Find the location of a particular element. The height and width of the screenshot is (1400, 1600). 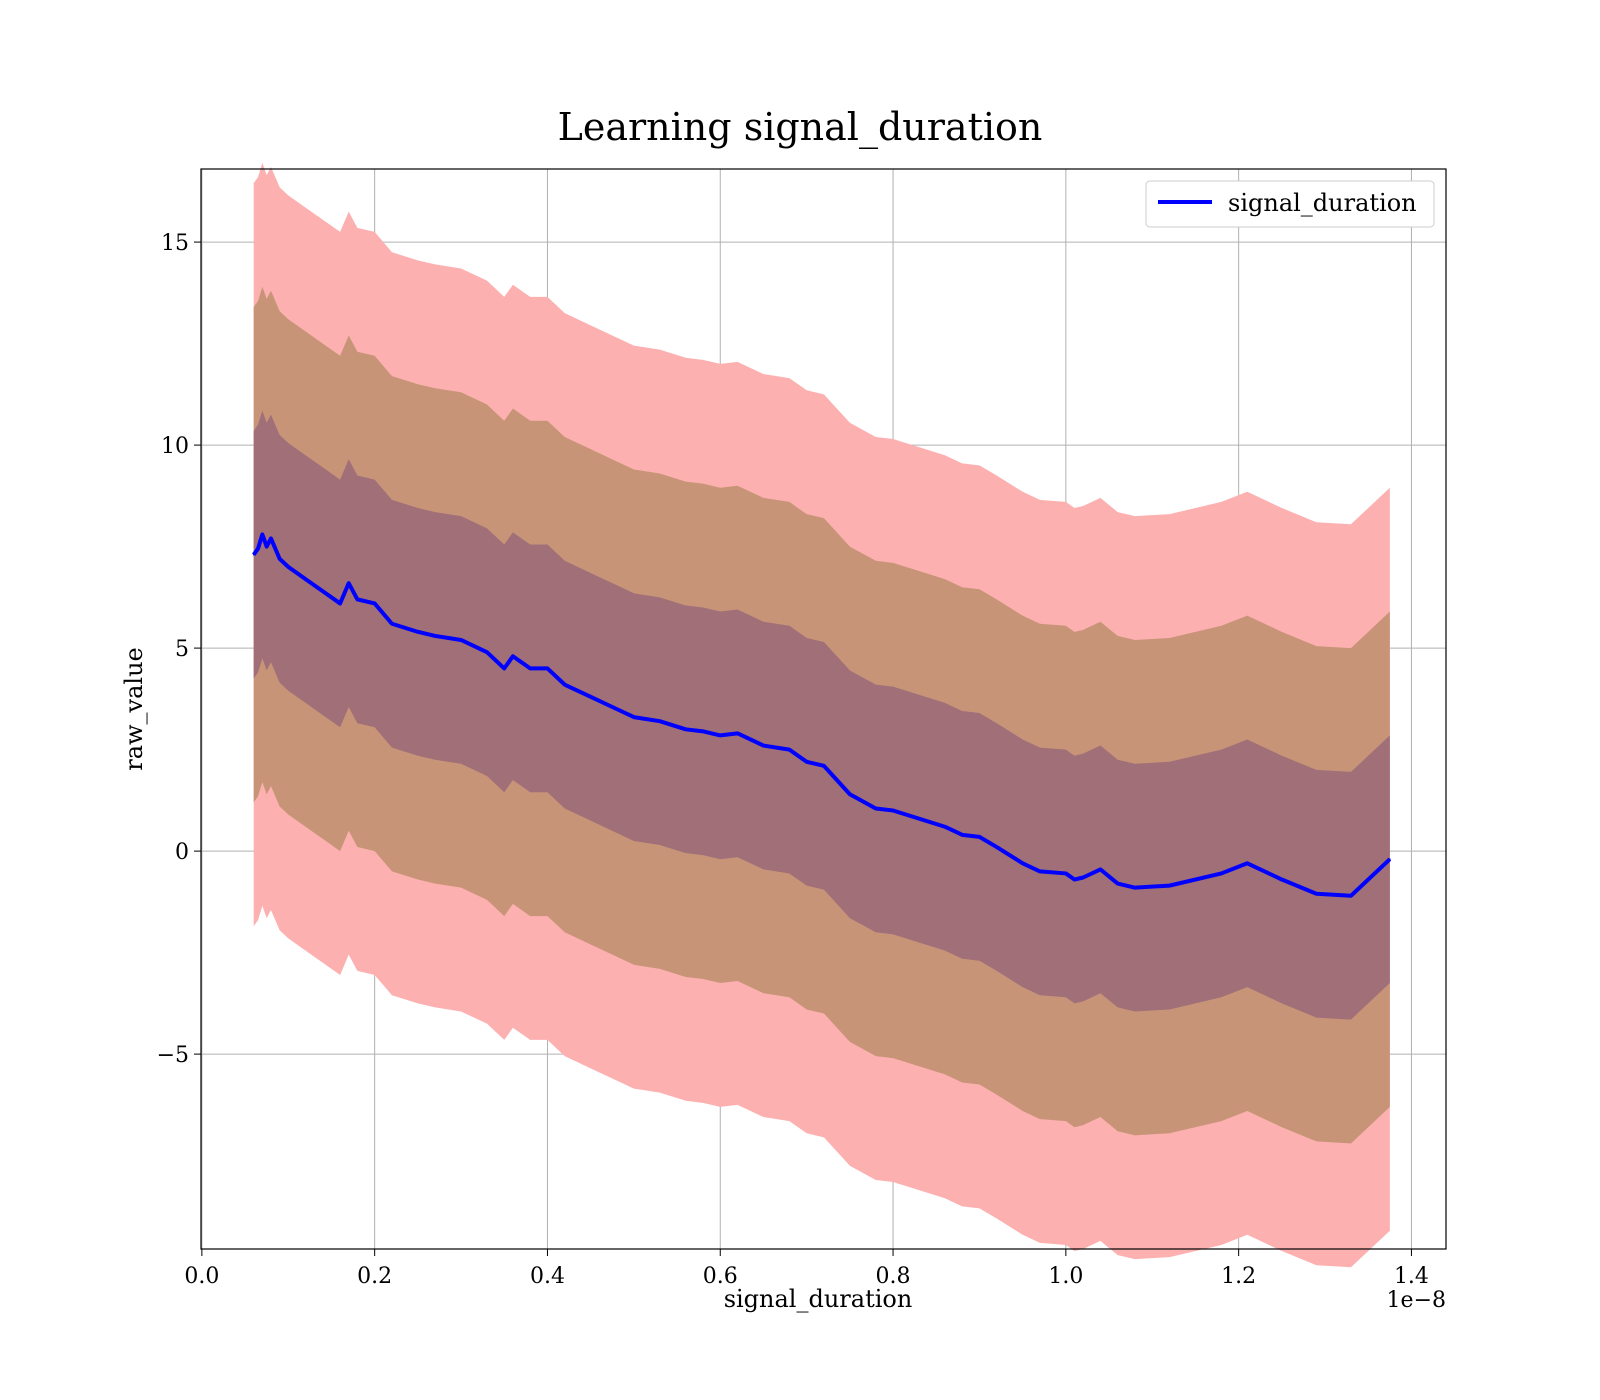

legend-box is located at coordinates (1290, 204).